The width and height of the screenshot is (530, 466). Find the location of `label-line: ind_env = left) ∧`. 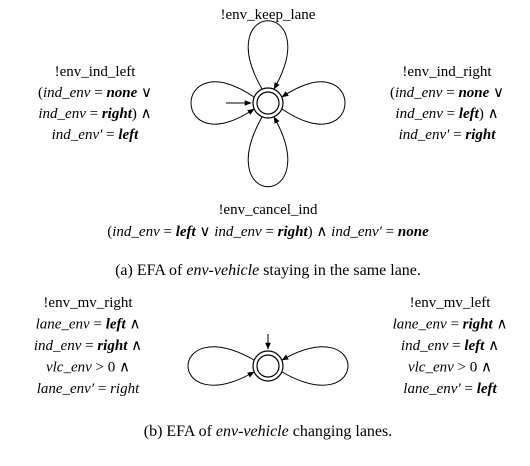

label-line: ind_env = left) ∧ is located at coordinates (446, 114).